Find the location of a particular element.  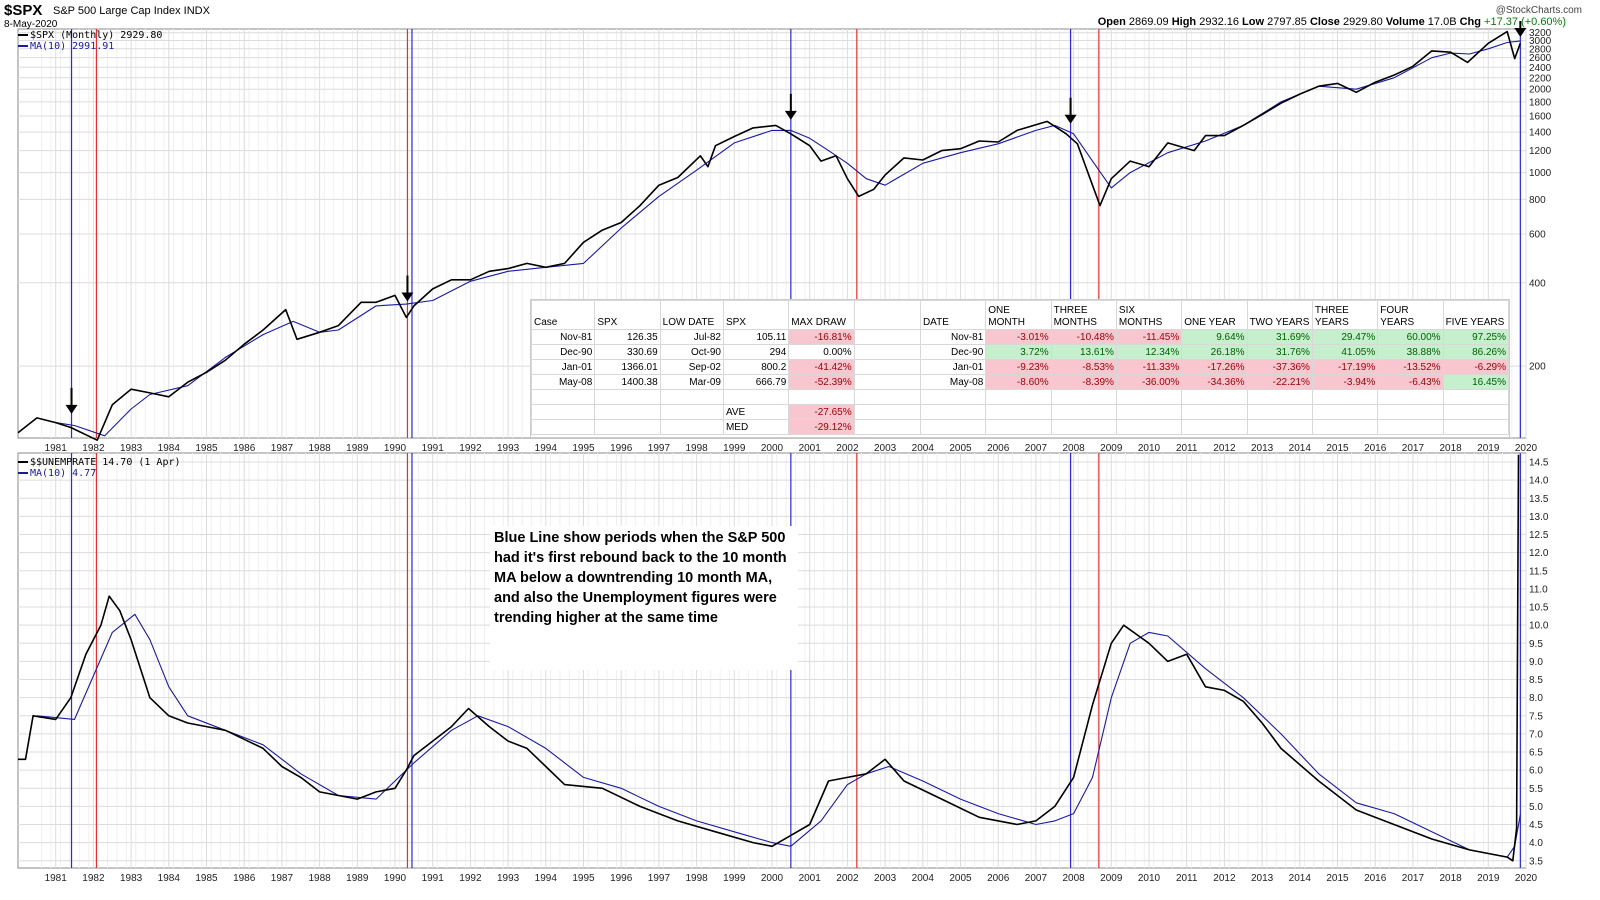

x-tick-label-bottom: 1992 is located at coordinates (470, 878).